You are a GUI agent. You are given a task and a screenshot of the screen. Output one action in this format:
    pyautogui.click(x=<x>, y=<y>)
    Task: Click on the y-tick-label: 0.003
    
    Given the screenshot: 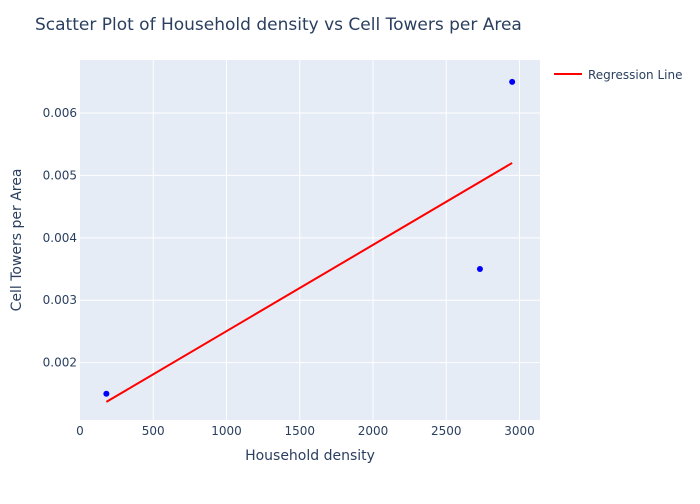 What is the action you would take?
    pyautogui.click(x=60, y=300)
    